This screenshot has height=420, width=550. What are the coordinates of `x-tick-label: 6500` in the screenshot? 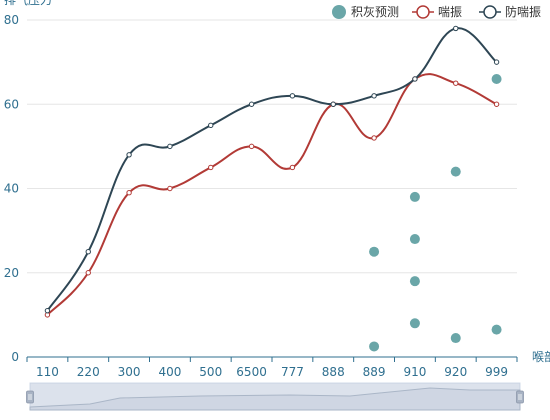 It's located at (251, 372).